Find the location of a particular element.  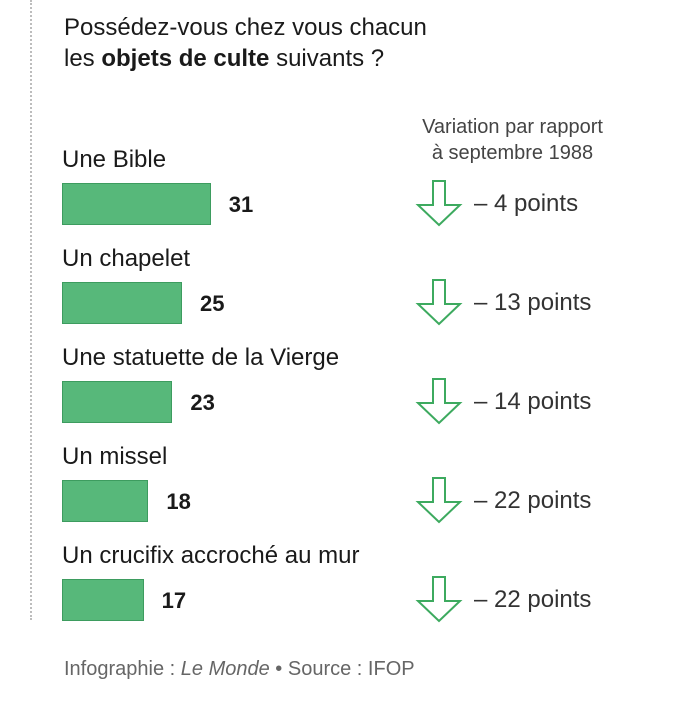

credits-prefix: Infographie : is located at coordinates (120, 669).